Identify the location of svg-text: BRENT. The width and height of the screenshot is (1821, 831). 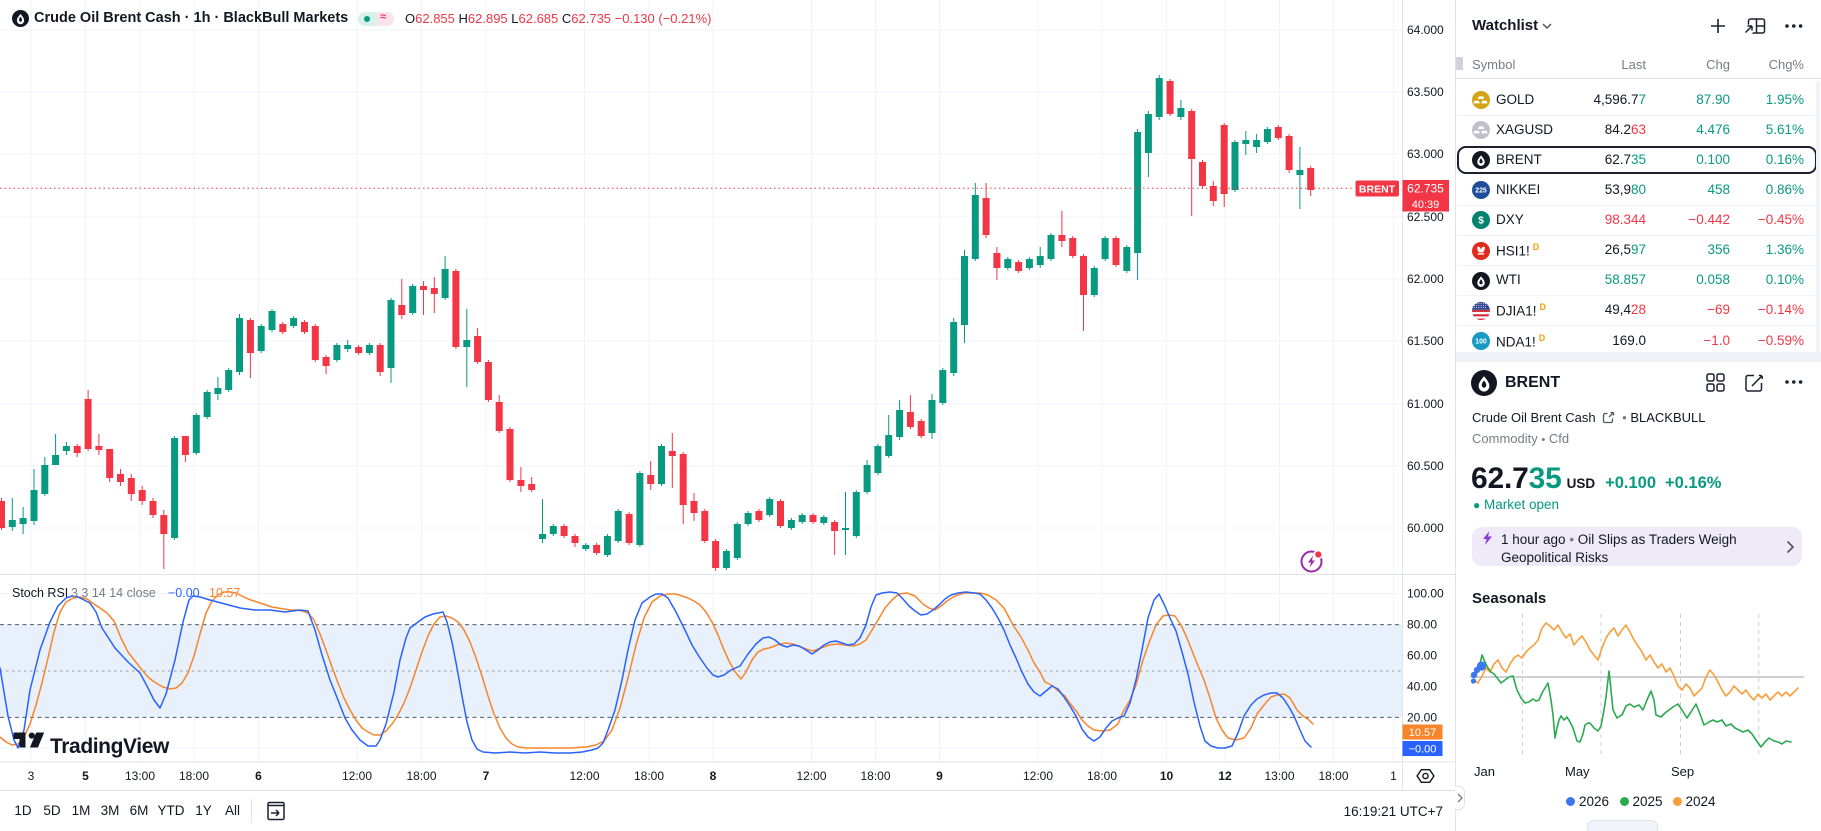
(1377, 190).